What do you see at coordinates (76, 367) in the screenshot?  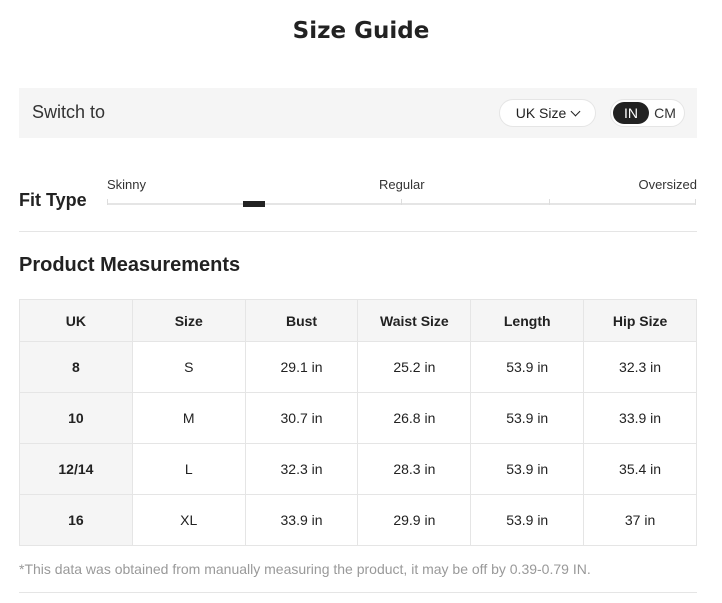 I see `table-cell: 8` at bounding box center [76, 367].